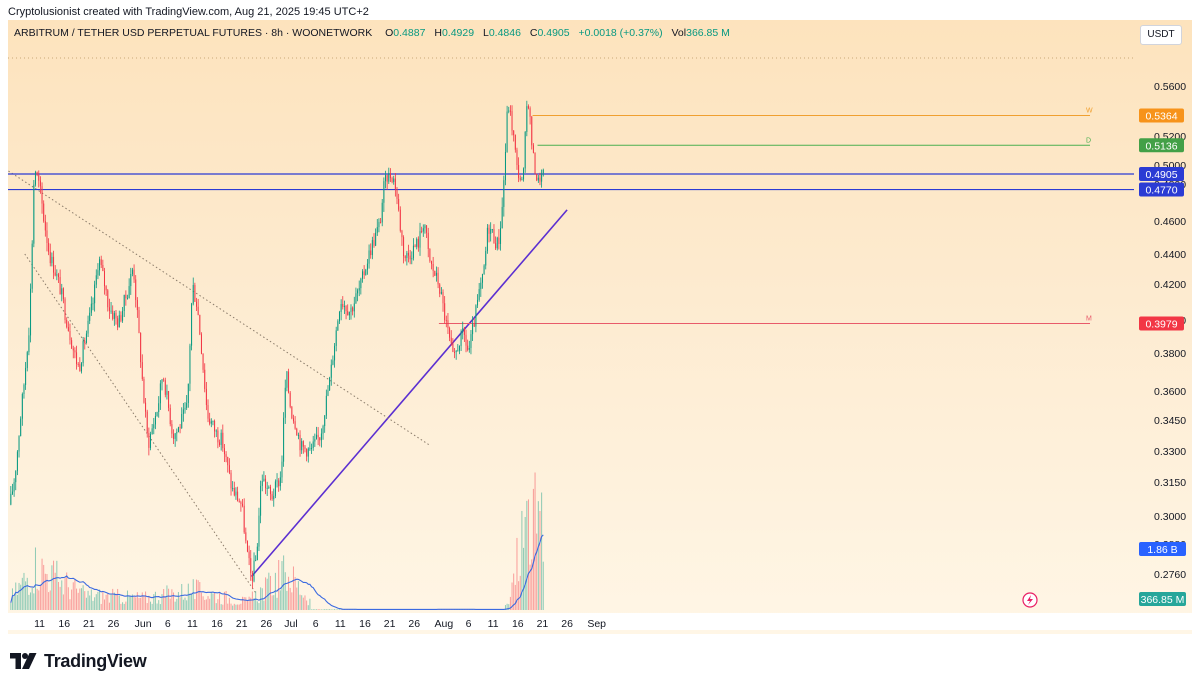  Describe the element at coordinates (267, 624) in the screenshot. I see `x-tick-label: 26` at that location.